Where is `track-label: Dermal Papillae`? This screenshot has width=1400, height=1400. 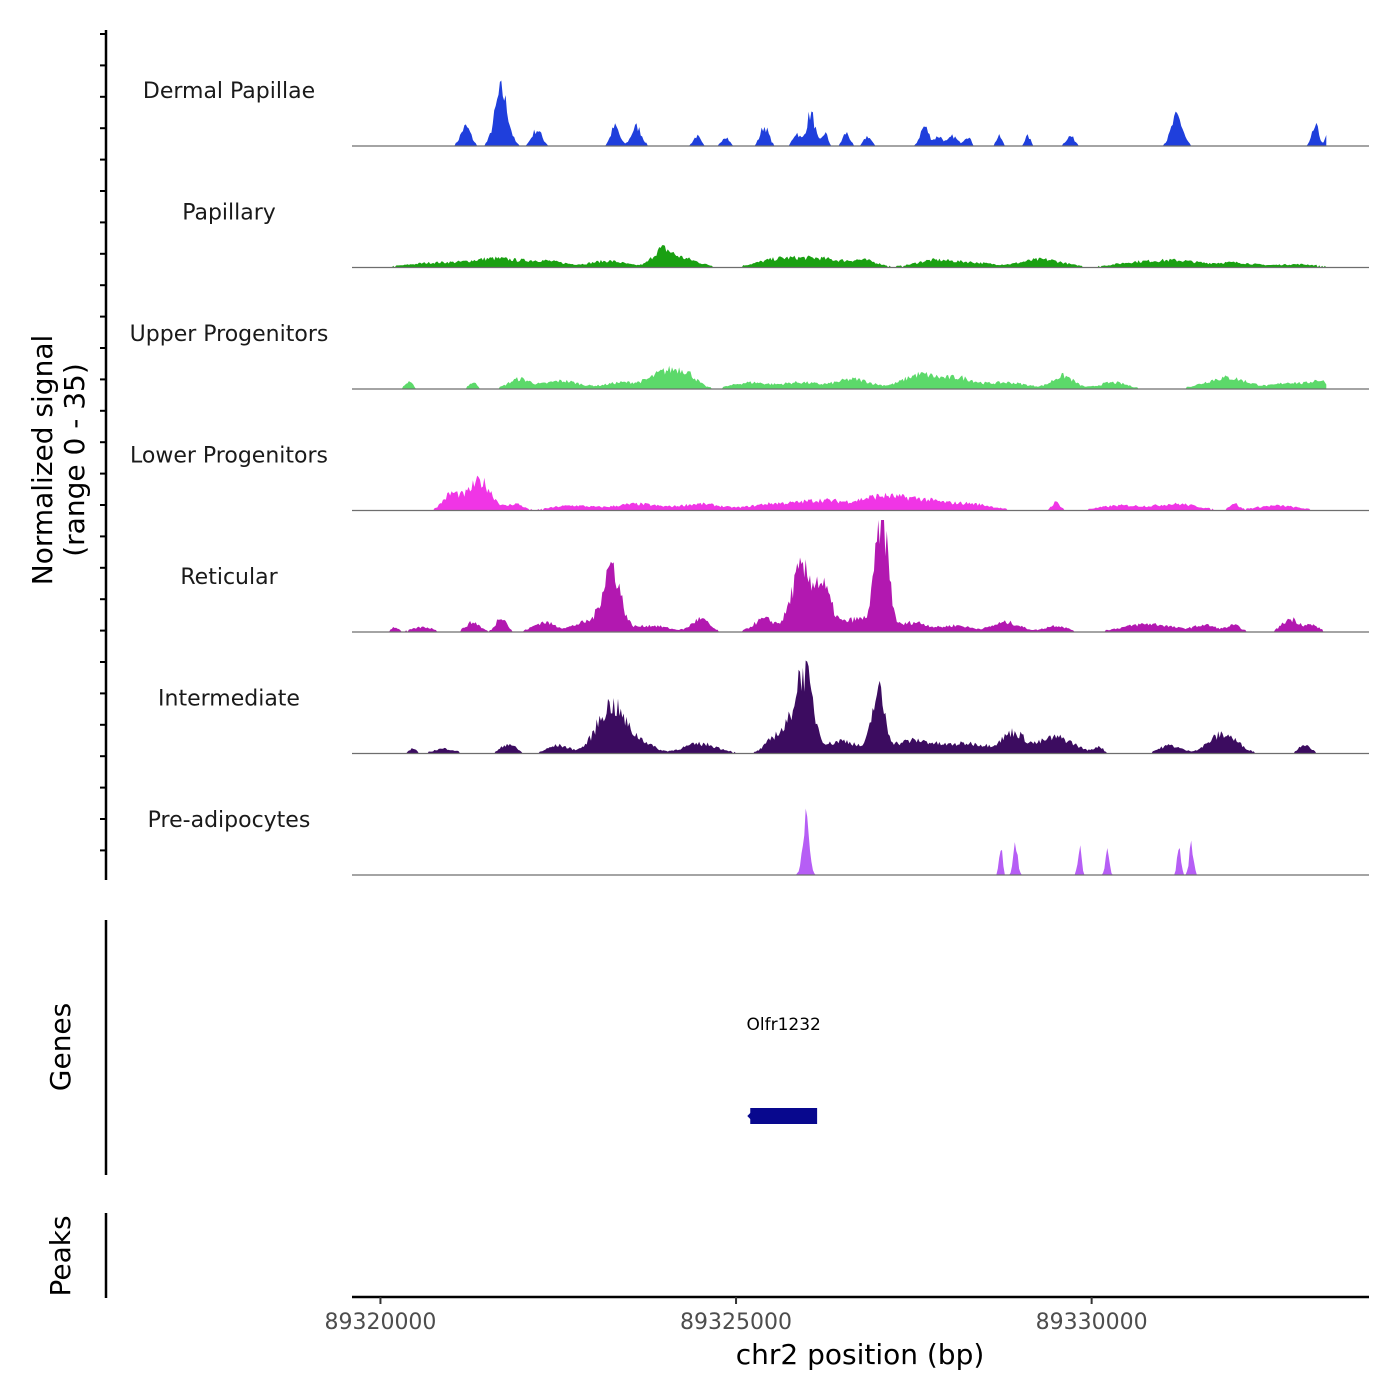
track-label: Dermal Papillae is located at coordinates (229, 91).